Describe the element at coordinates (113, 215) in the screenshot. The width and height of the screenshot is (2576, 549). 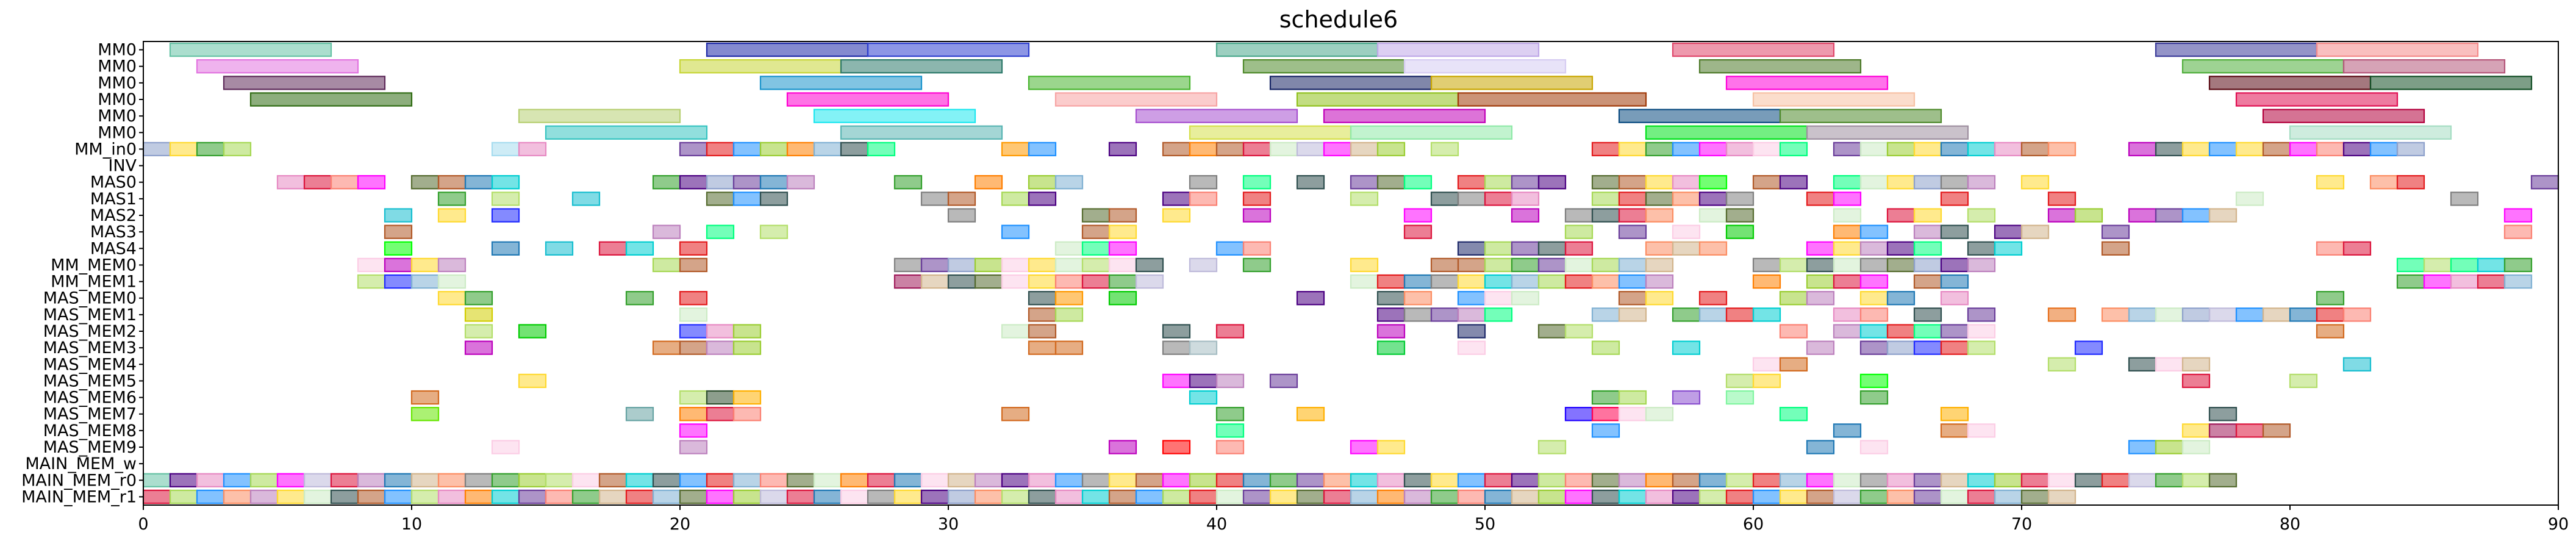
I see `y-tick-label: MAS2` at that location.